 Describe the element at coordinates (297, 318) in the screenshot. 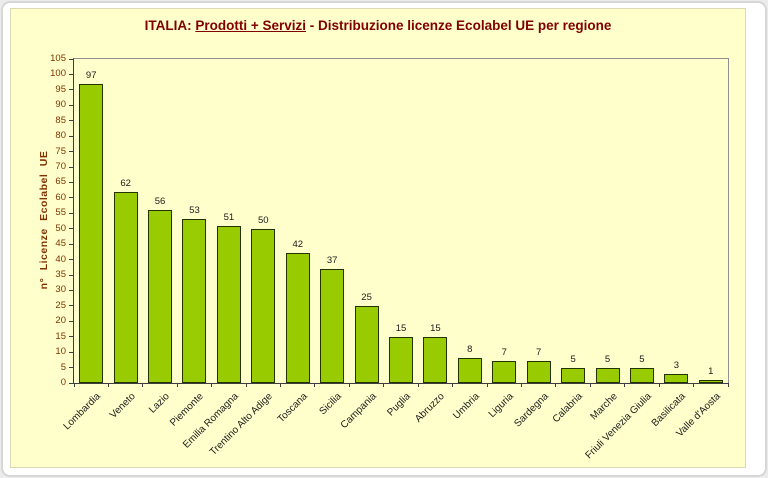

I see `bar-toscana` at that location.